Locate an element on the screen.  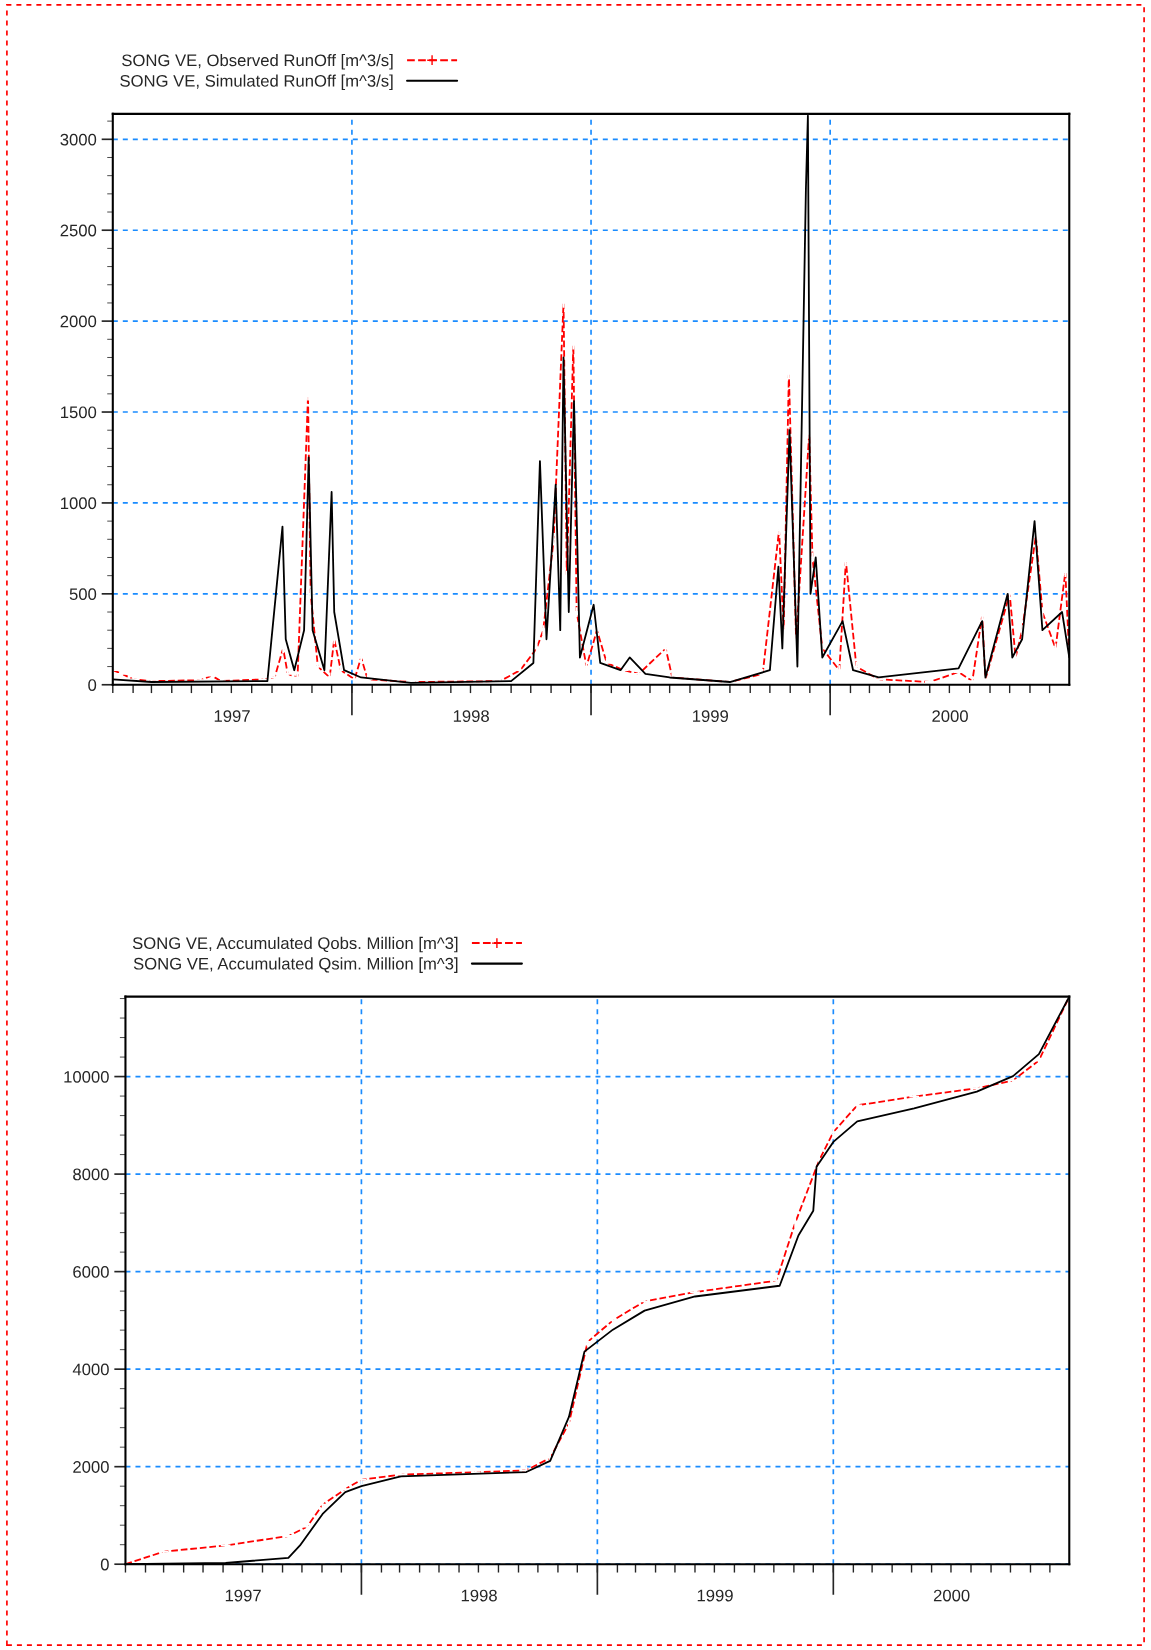
y-tick-label: 1000 is located at coordinates (79, 503).